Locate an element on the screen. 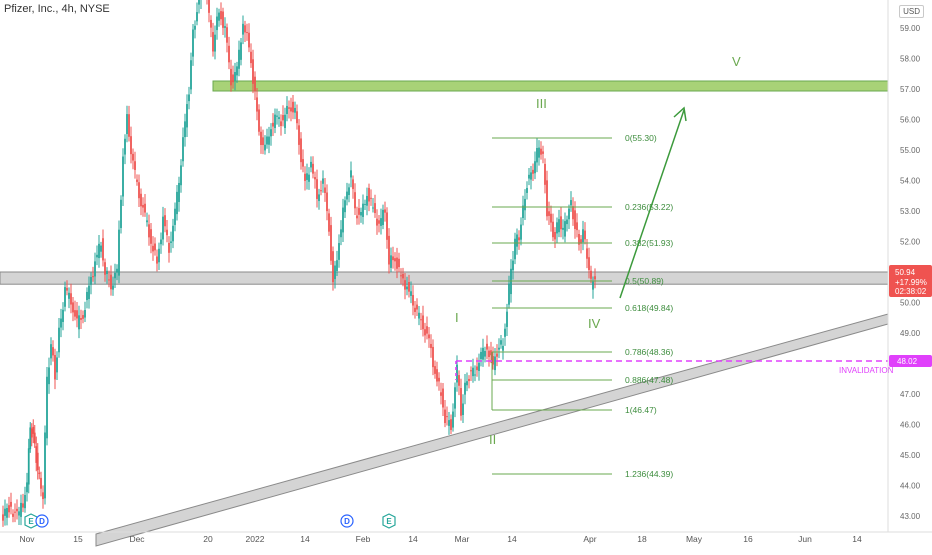  x-tick-label: 2022 is located at coordinates (255, 539).